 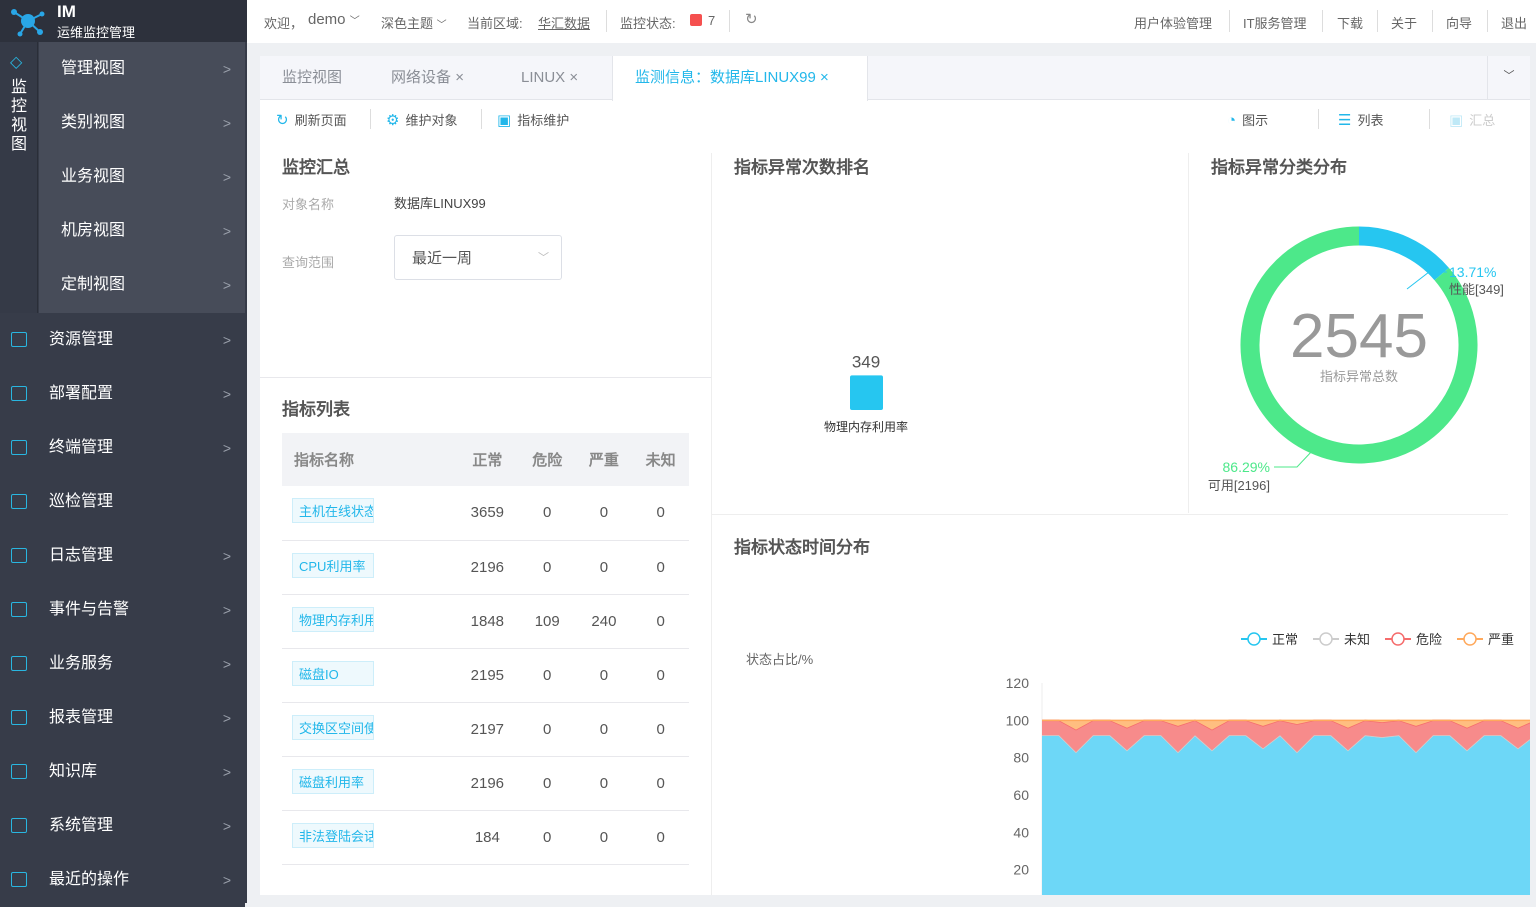 I want to click on sidebar-item: 知识库 >, so click(x=122, y=772).